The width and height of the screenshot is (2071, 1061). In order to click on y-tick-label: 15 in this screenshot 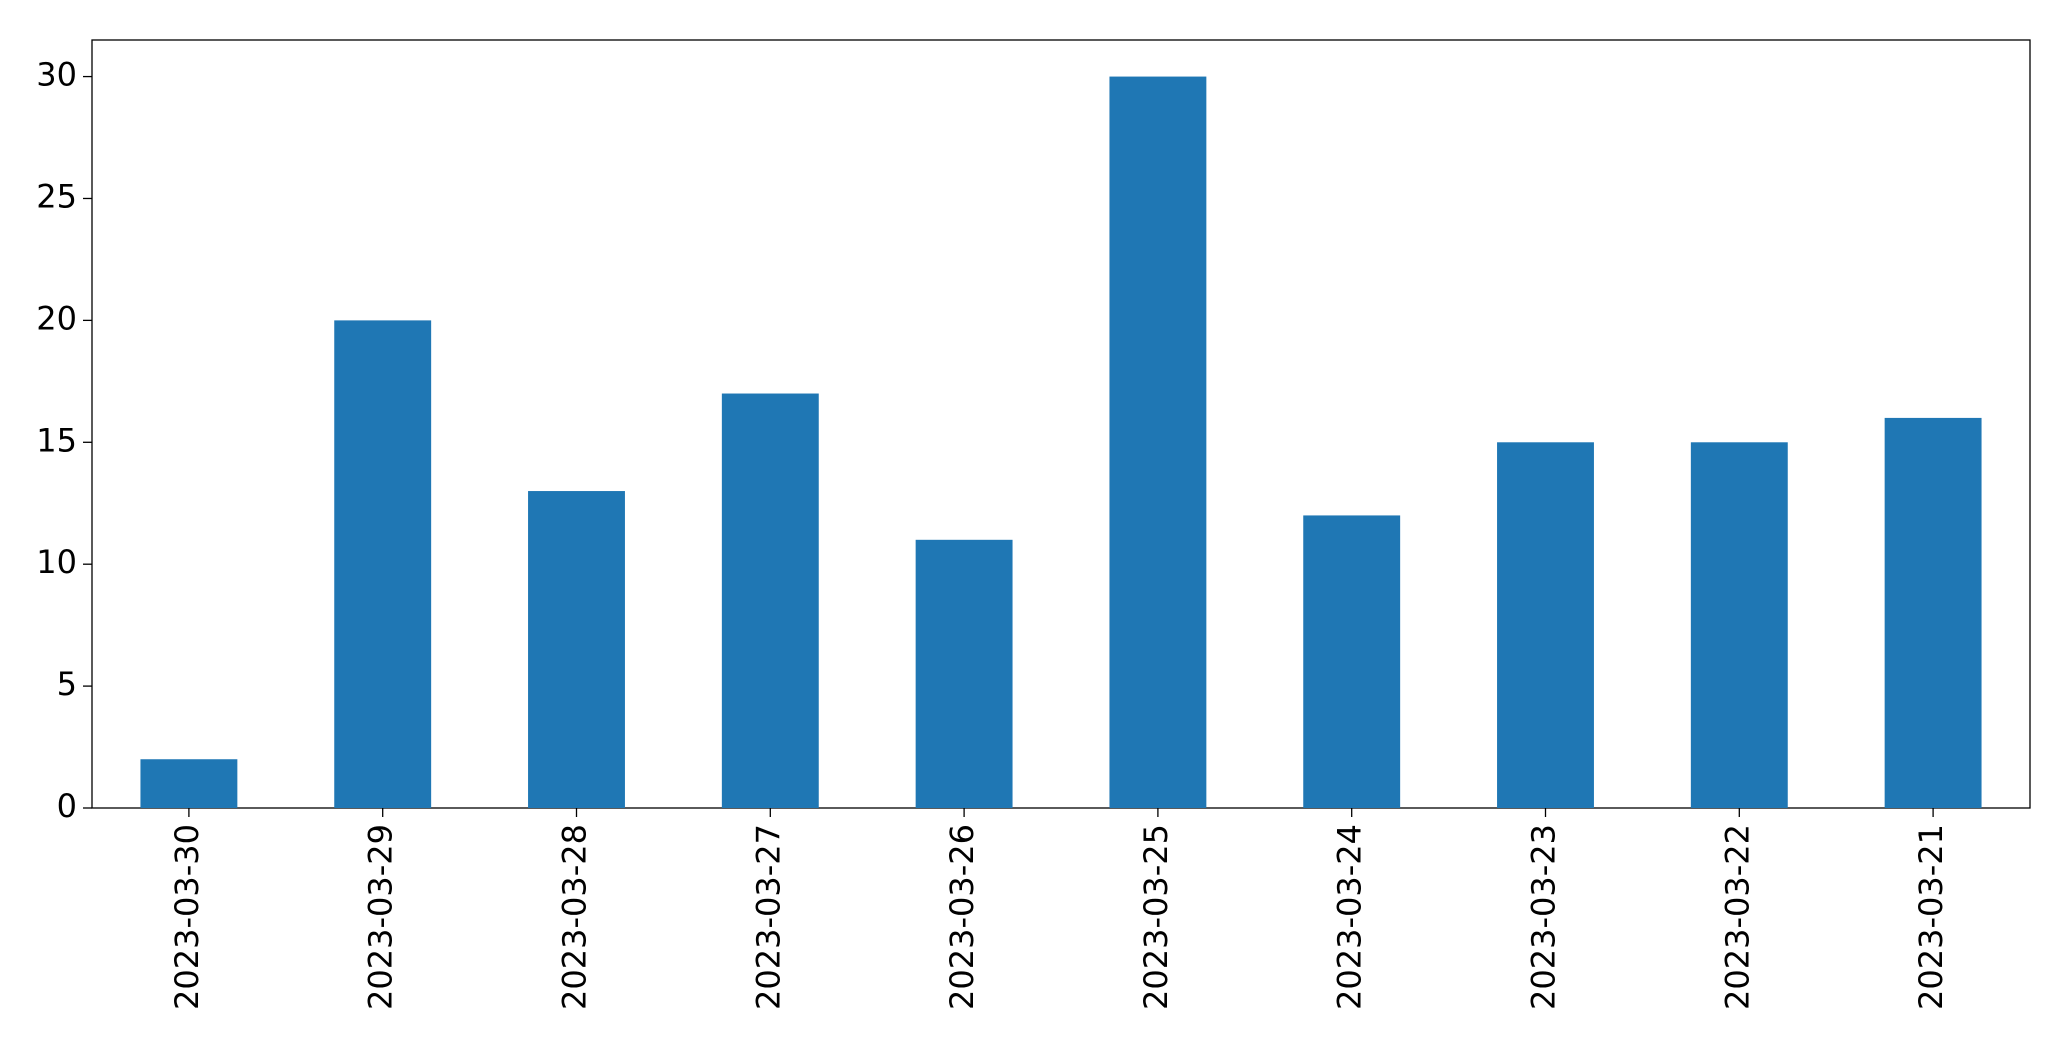, I will do `click(56, 440)`.